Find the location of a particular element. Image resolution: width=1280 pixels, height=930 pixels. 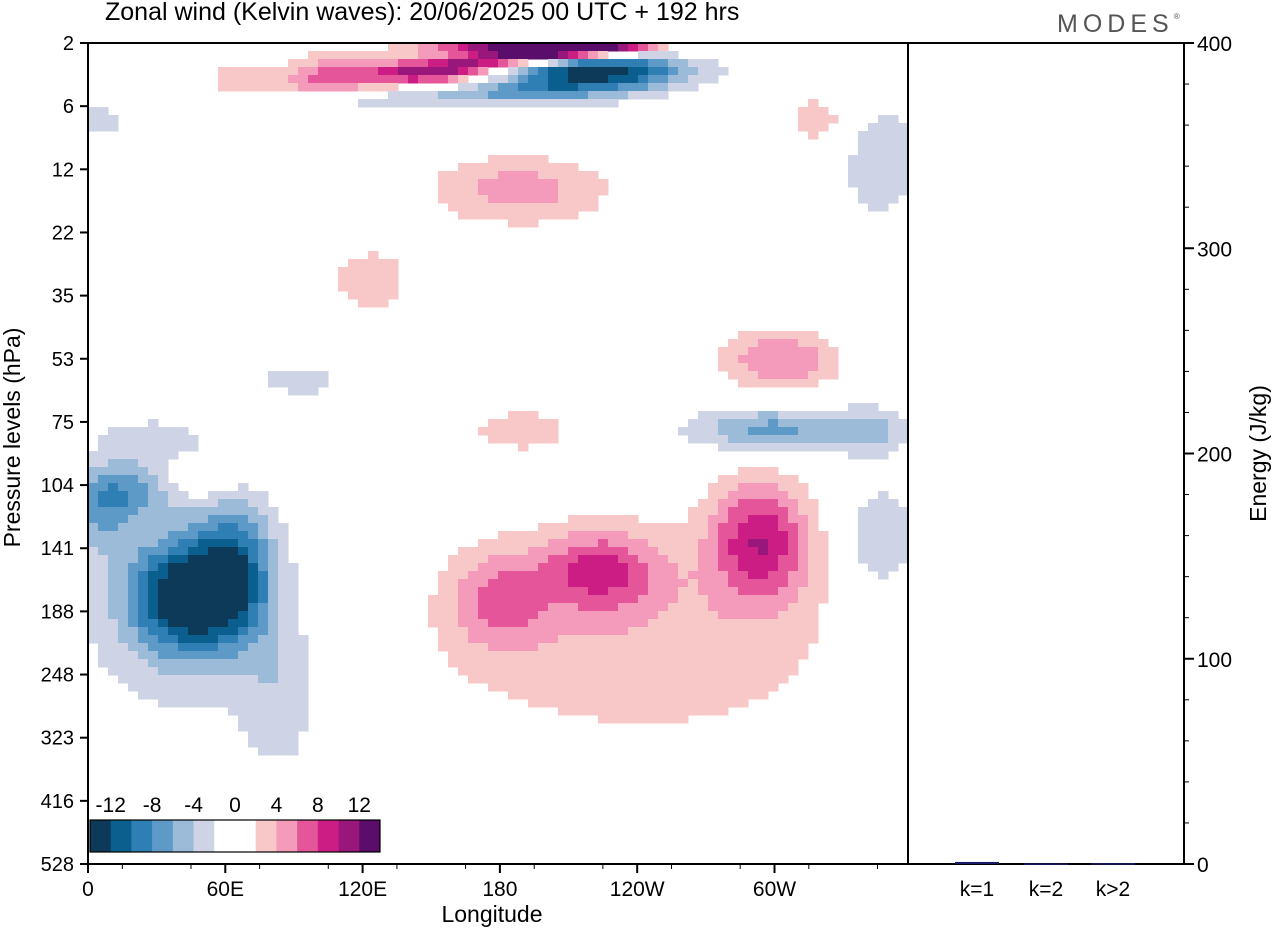

colorbar-label: 12 is located at coordinates (359, 805).